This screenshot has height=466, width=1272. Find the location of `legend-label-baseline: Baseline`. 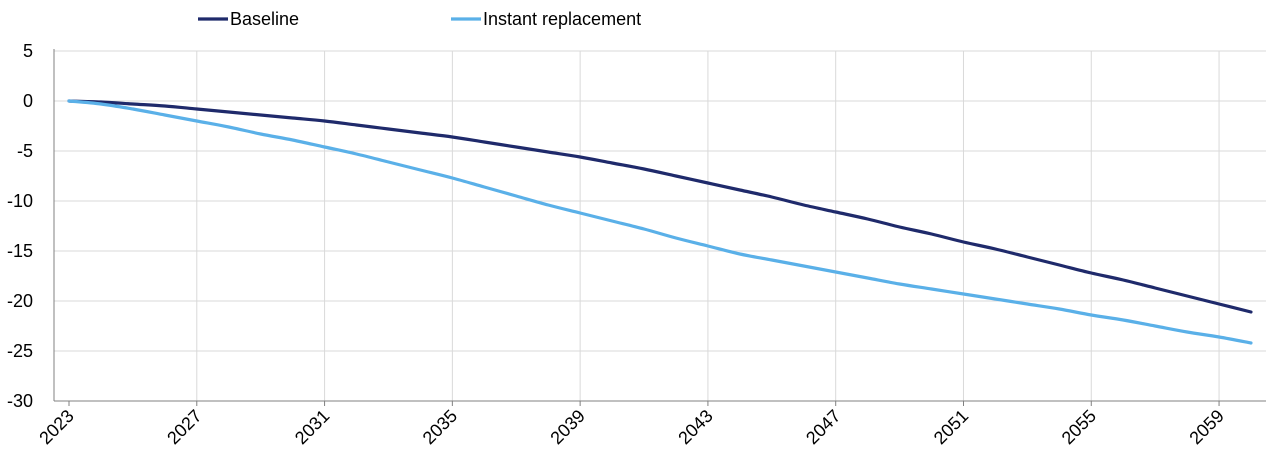

legend-label-baseline: Baseline is located at coordinates (264, 19).